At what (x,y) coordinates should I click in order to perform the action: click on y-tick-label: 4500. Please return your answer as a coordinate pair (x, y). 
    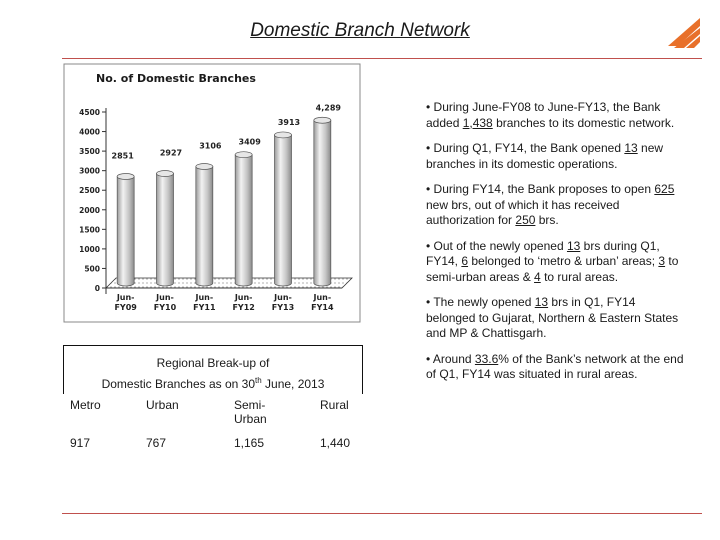
    Looking at the image, I should click on (89, 112).